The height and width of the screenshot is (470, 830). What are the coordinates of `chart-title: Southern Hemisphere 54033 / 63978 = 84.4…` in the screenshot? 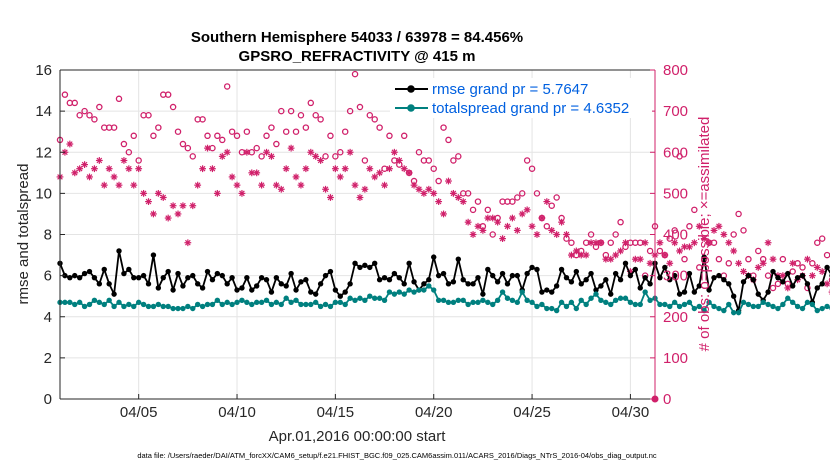 It's located at (357, 37).